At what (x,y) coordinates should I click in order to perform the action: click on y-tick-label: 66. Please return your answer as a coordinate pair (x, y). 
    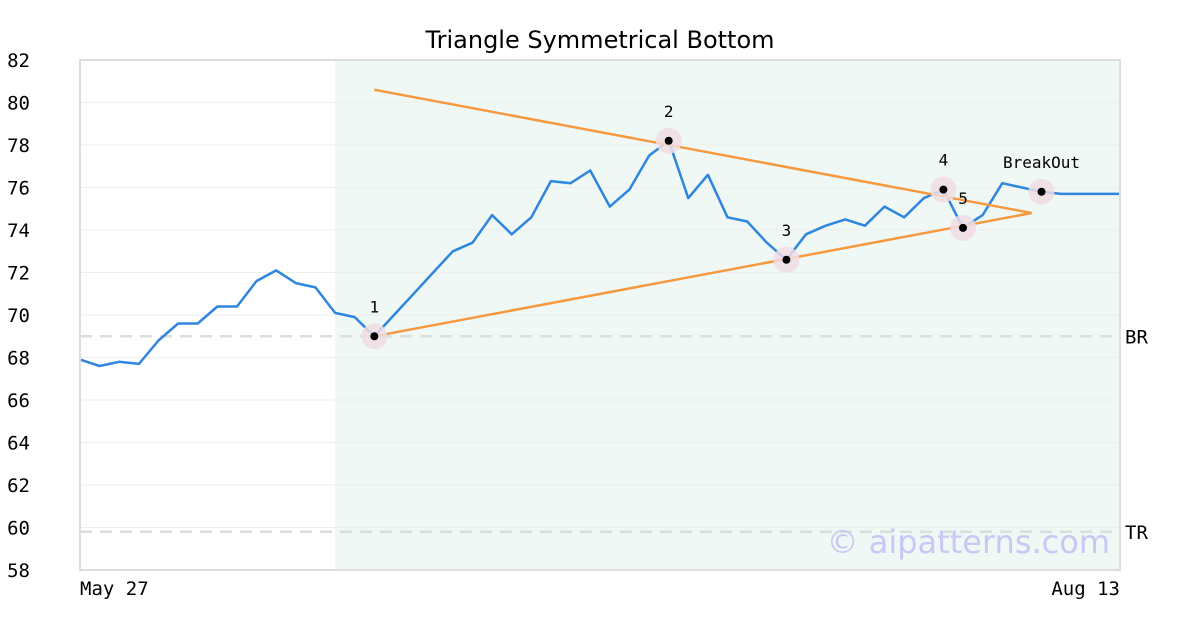
    Looking at the image, I should click on (18, 401).